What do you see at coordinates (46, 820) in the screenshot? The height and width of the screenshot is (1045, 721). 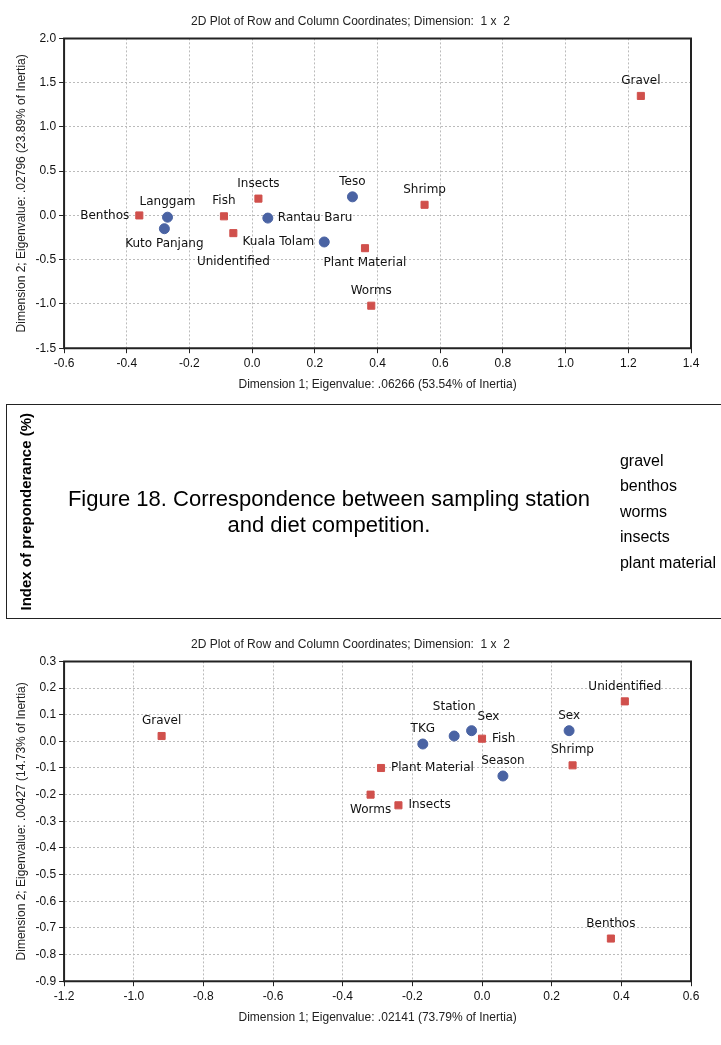 I see `y-tick-label: -0.3` at bounding box center [46, 820].